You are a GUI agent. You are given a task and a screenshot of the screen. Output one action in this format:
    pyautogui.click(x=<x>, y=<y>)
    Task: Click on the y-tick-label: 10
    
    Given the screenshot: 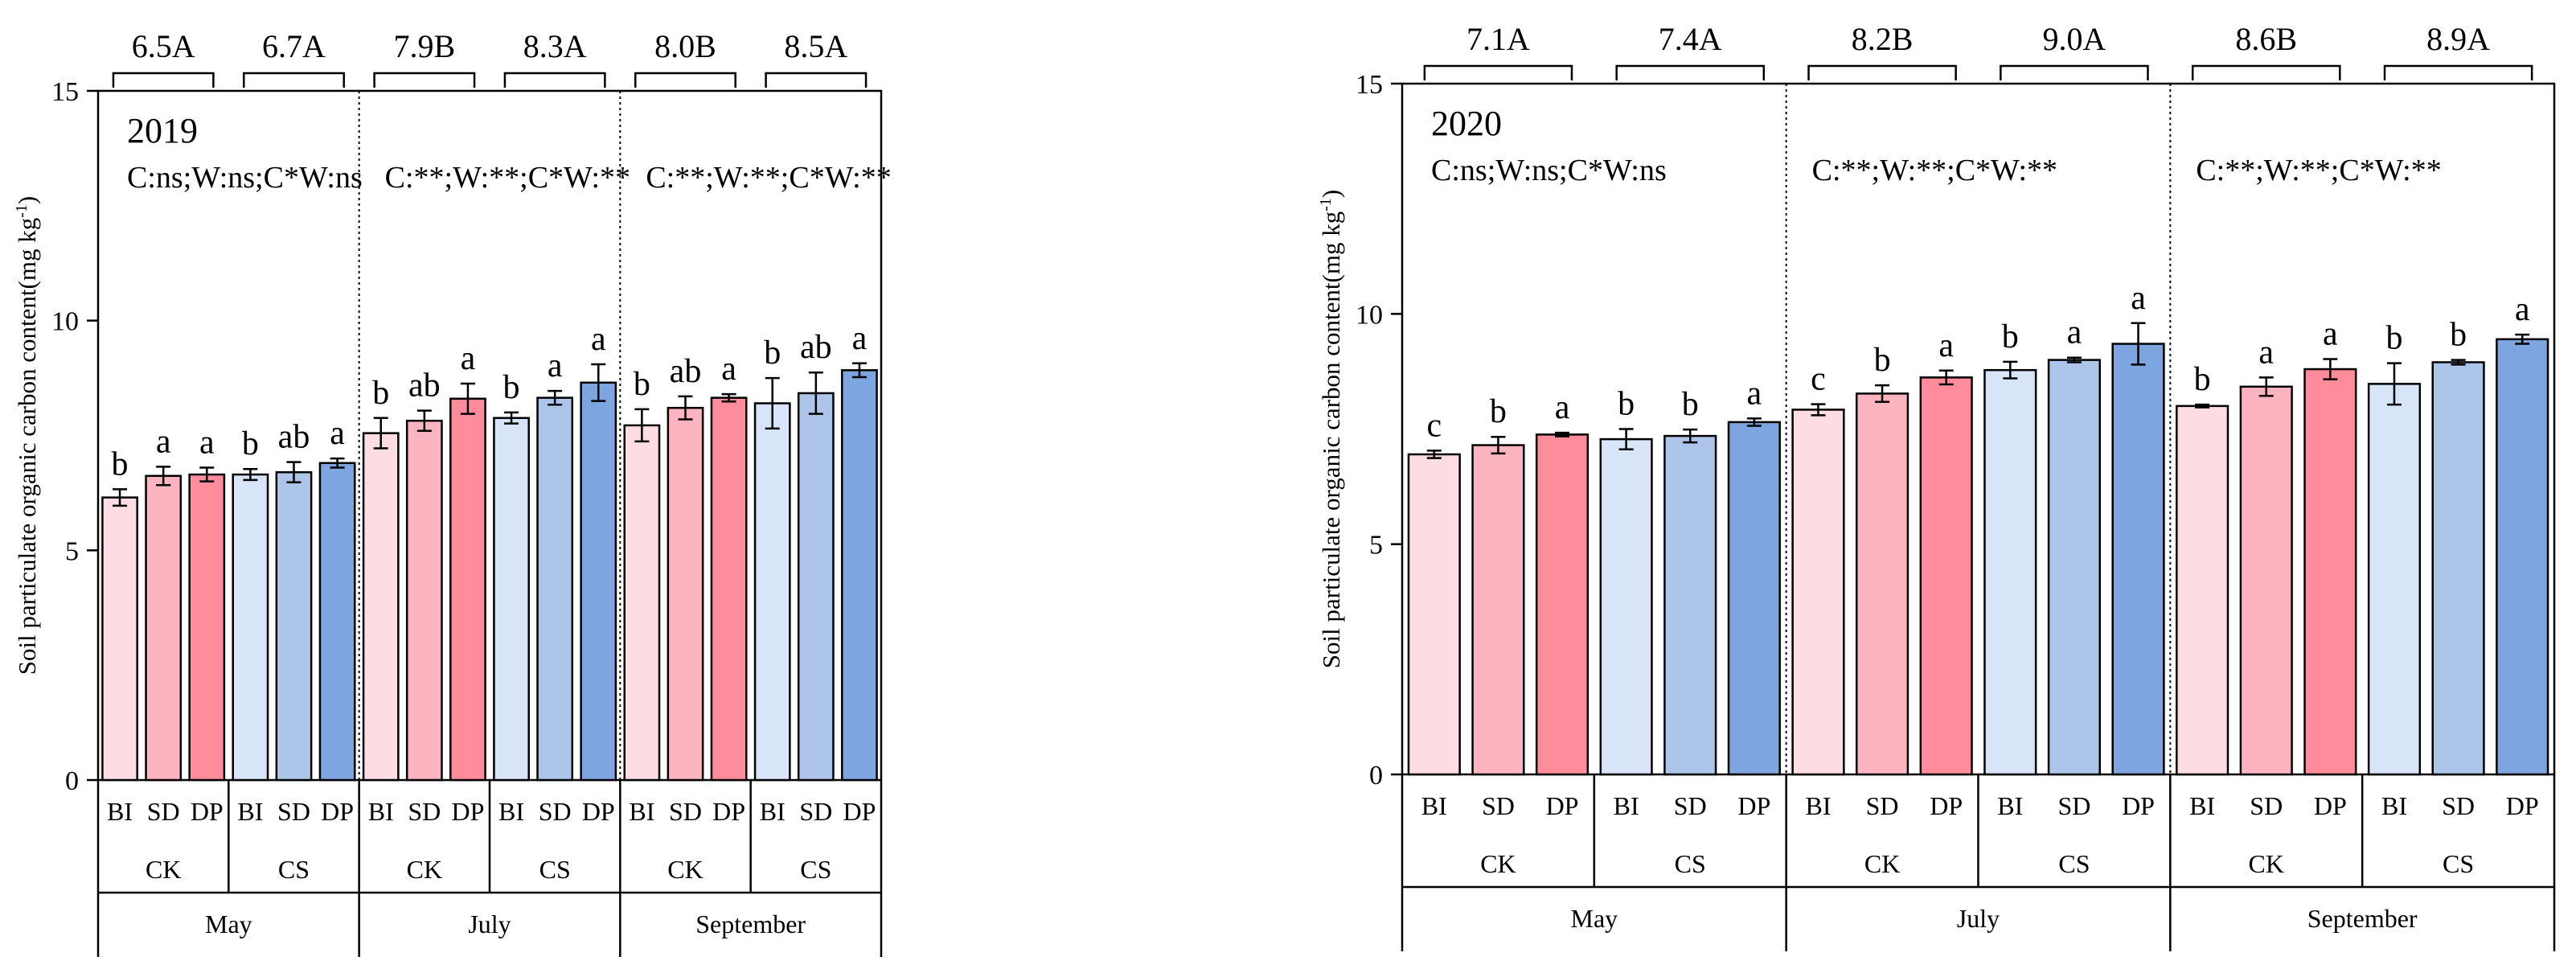 What is the action you would take?
    pyautogui.click(x=65, y=322)
    